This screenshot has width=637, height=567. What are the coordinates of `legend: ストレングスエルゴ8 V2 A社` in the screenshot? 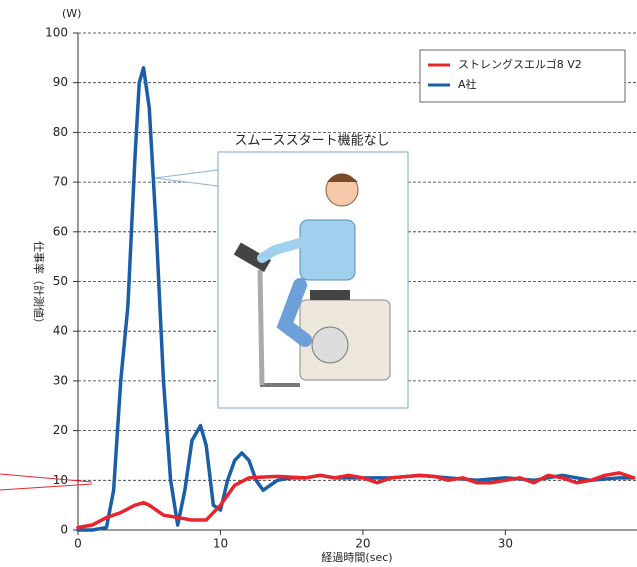 It's located at (522, 76).